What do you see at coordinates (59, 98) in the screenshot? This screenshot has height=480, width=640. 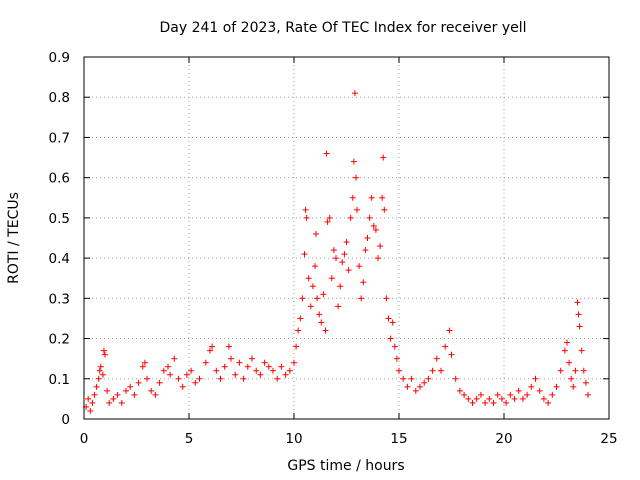 I see `y-tick-label: 0.8` at bounding box center [59, 98].